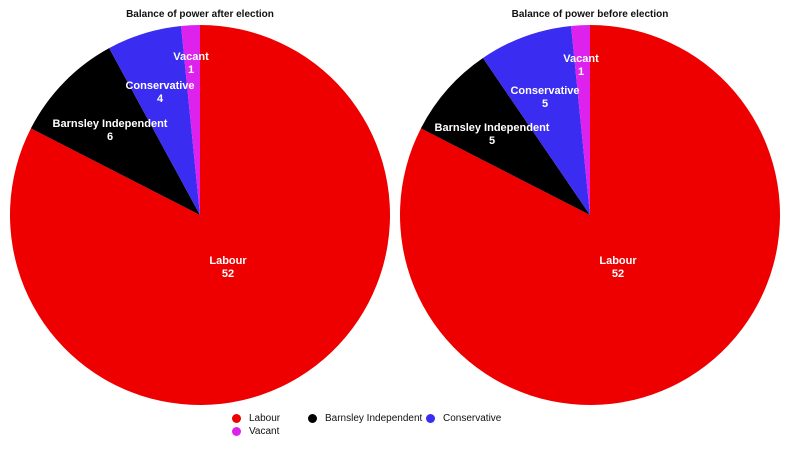 This screenshot has height=458, width=800. I want to click on chart-title-after: Balance of power after election, so click(200, 14).